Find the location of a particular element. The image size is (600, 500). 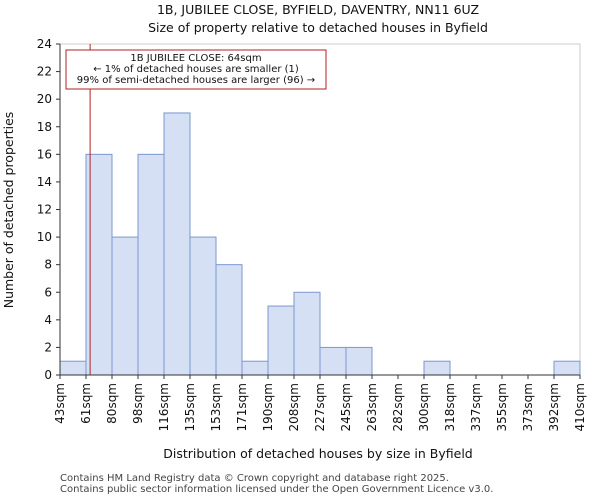

x-tick-label: 373sqm is located at coordinates (528, 407).